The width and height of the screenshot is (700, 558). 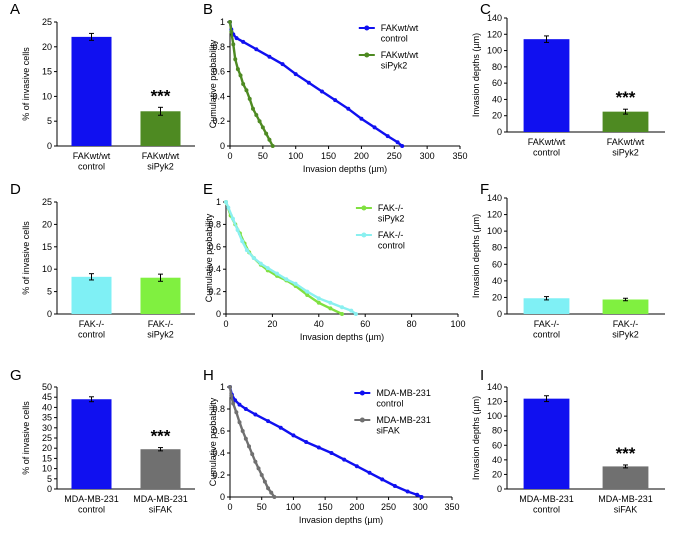 I want to click on panel-letter: F, so click(x=484, y=189).